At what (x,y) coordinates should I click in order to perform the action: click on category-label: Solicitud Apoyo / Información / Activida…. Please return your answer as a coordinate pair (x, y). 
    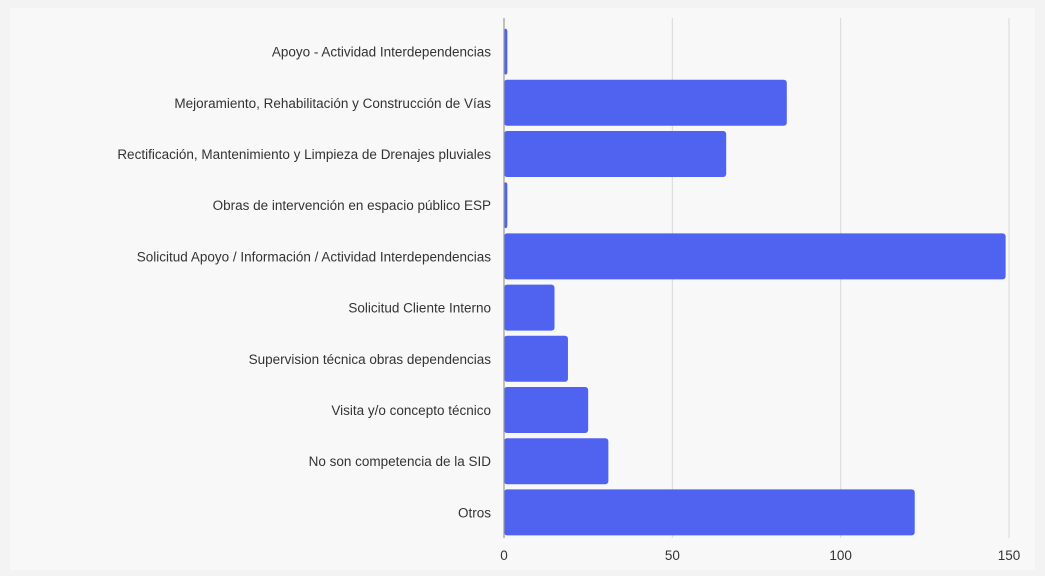
    Looking at the image, I should click on (314, 256).